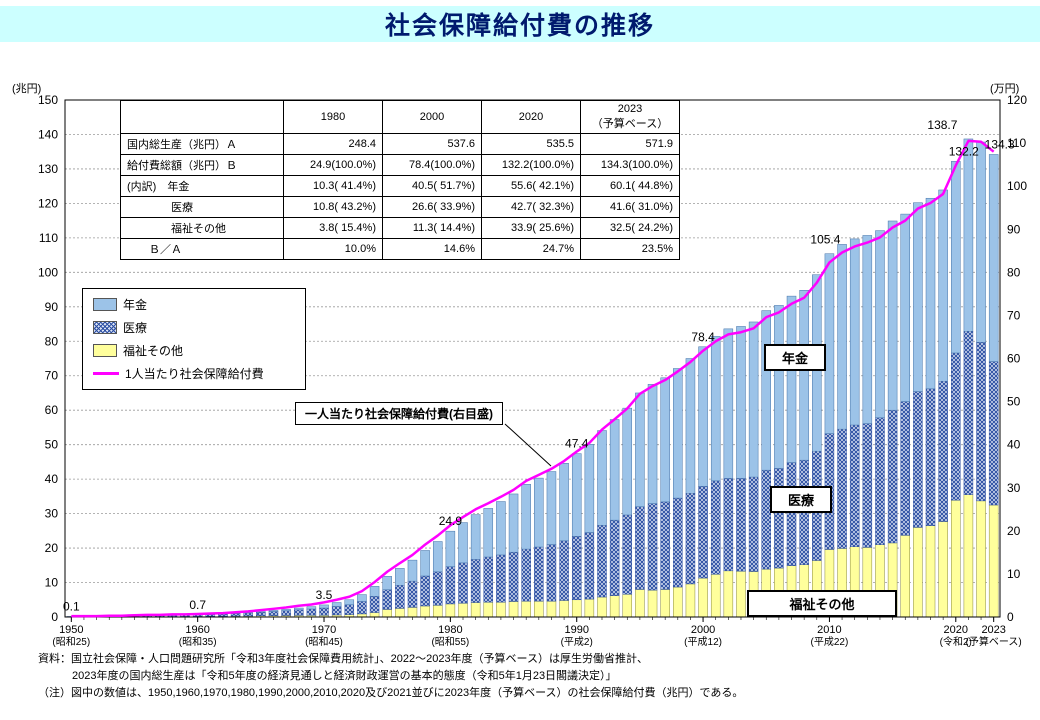  Describe the element at coordinates (333, 207) in the screenshot. I see `table-cell: 10.8( 43.2%)` at that location.